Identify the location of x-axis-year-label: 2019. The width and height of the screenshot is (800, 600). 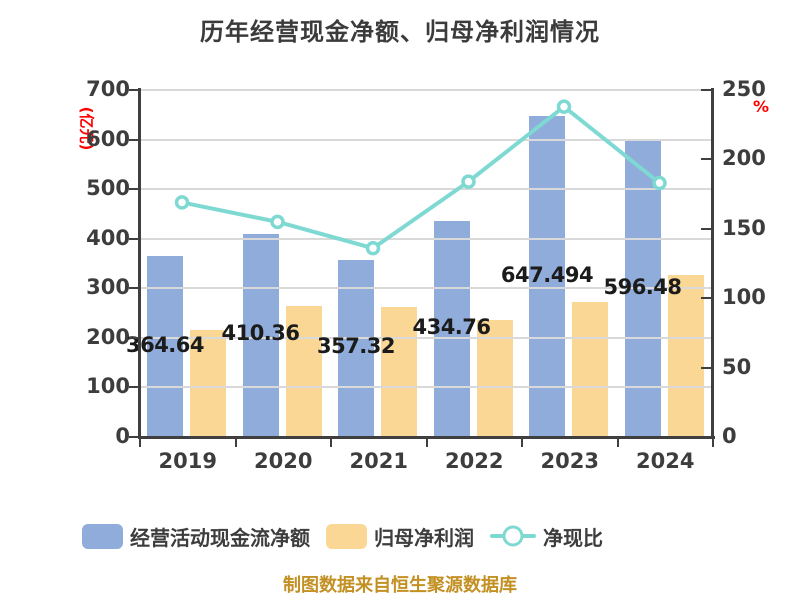
(187, 461).